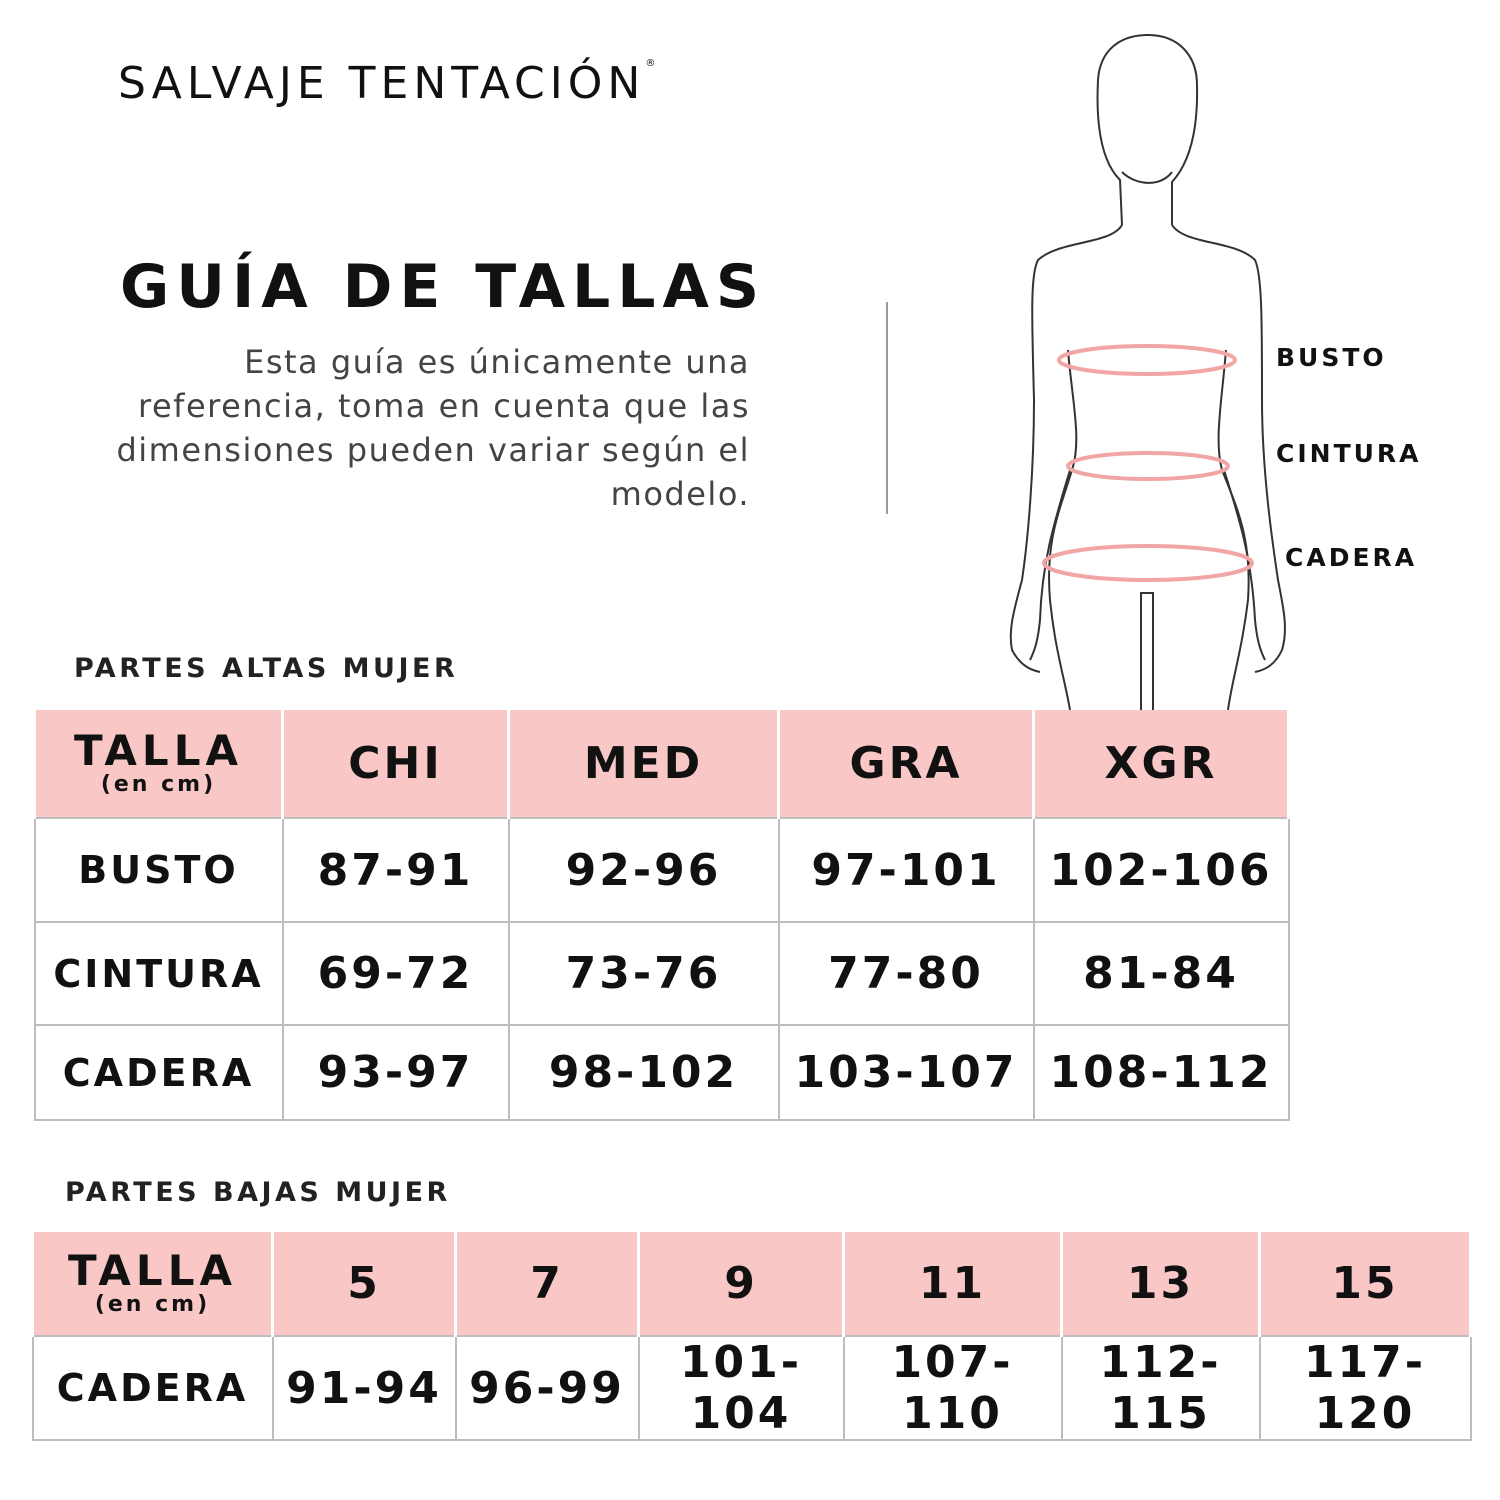  What do you see at coordinates (952, 1388) in the screenshot?
I see `cell: 107-110` at bounding box center [952, 1388].